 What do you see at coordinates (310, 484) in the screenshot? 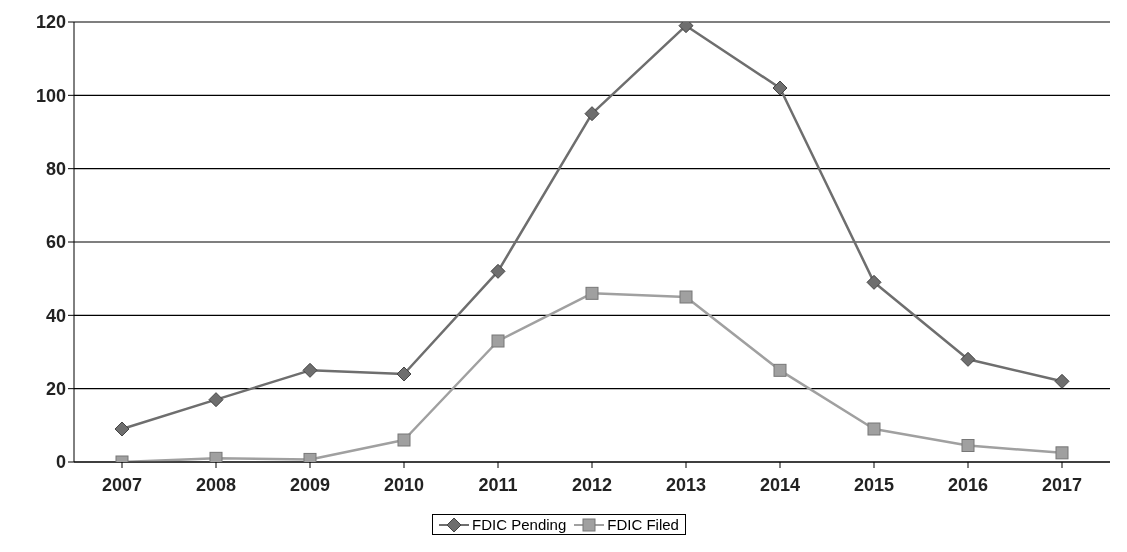
I see `x-tick-label: 2009` at bounding box center [310, 484].